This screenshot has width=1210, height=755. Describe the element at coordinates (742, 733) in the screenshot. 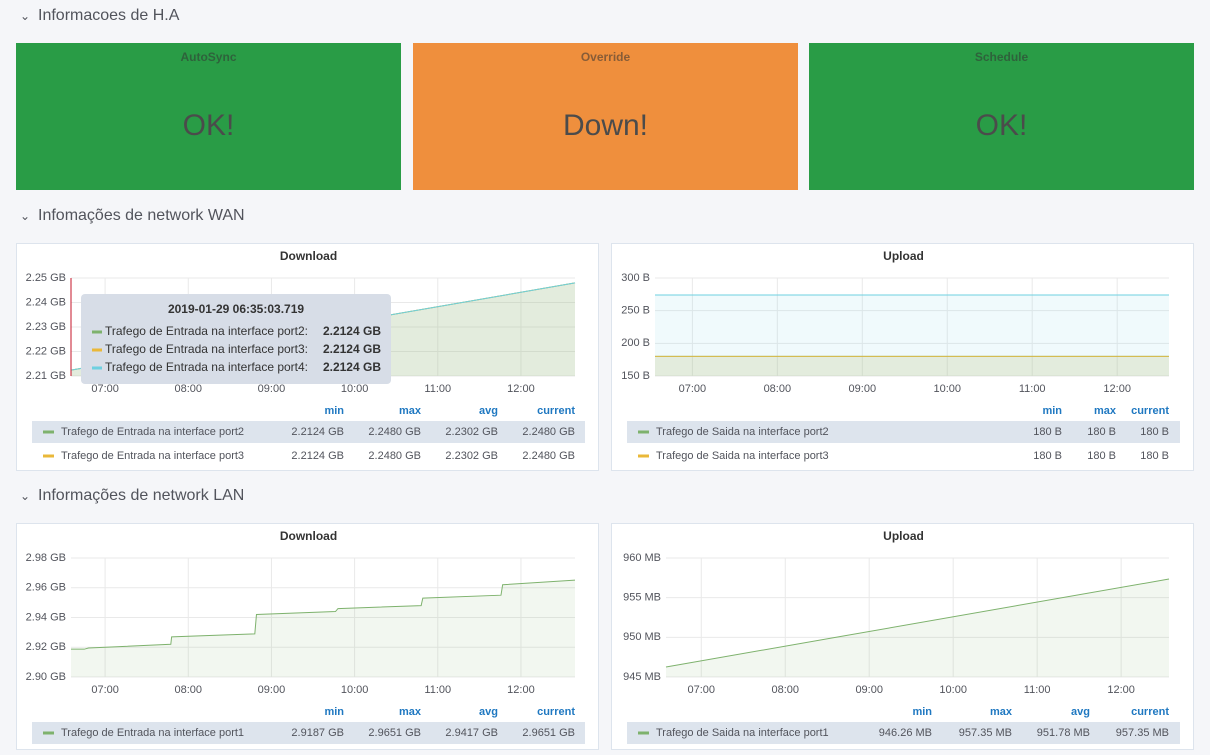

I see `legend-label: Trafego de Saida na interface port1` at that location.